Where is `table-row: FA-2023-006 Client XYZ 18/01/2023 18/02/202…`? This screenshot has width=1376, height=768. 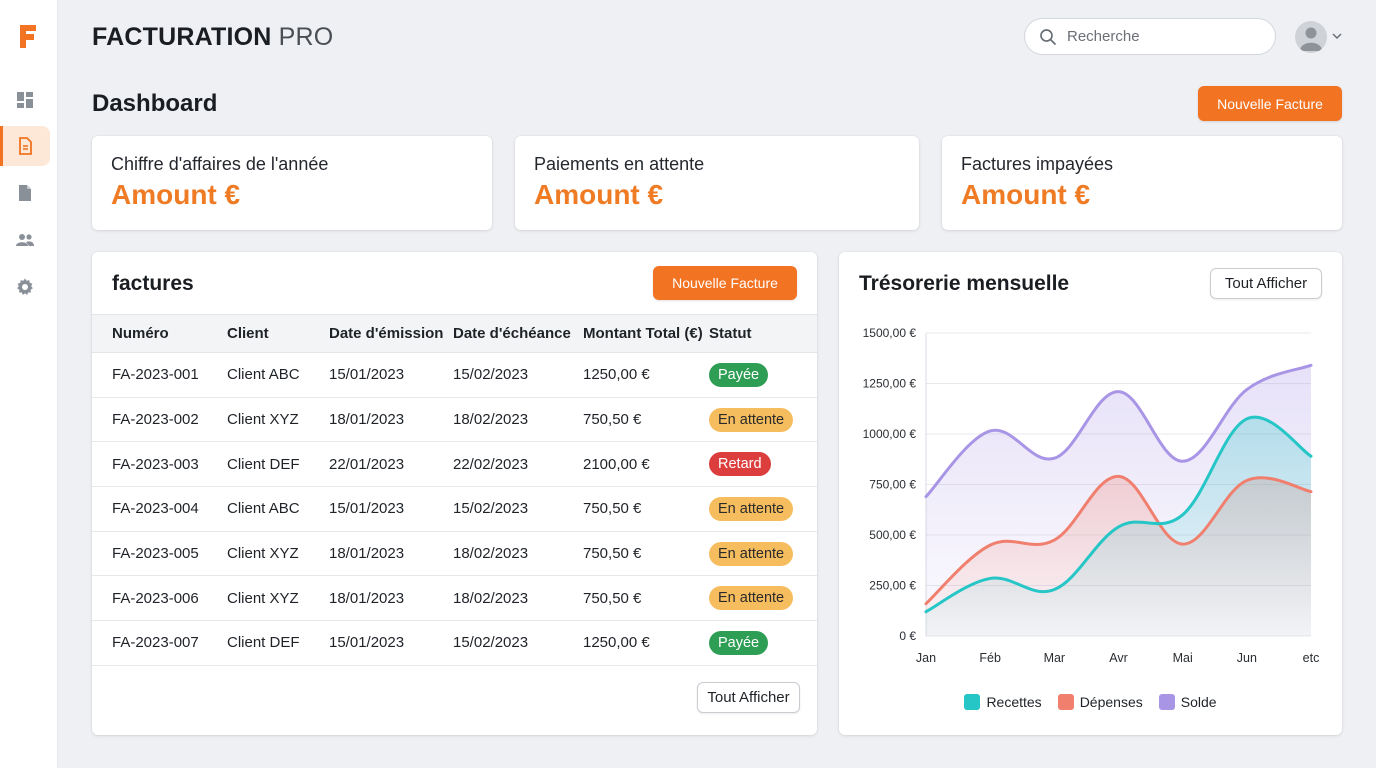 table-row: FA-2023-006 Client XYZ 18/01/2023 18/02/202… is located at coordinates (454, 598).